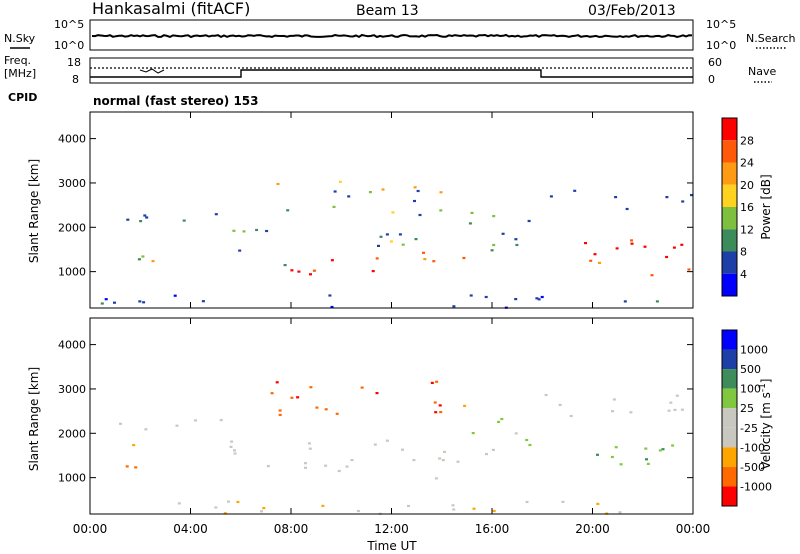 This screenshot has height=554, width=800. Describe the element at coordinates (752, 447) in the screenshot. I see `colorbar-tick-label: -100` at that location.